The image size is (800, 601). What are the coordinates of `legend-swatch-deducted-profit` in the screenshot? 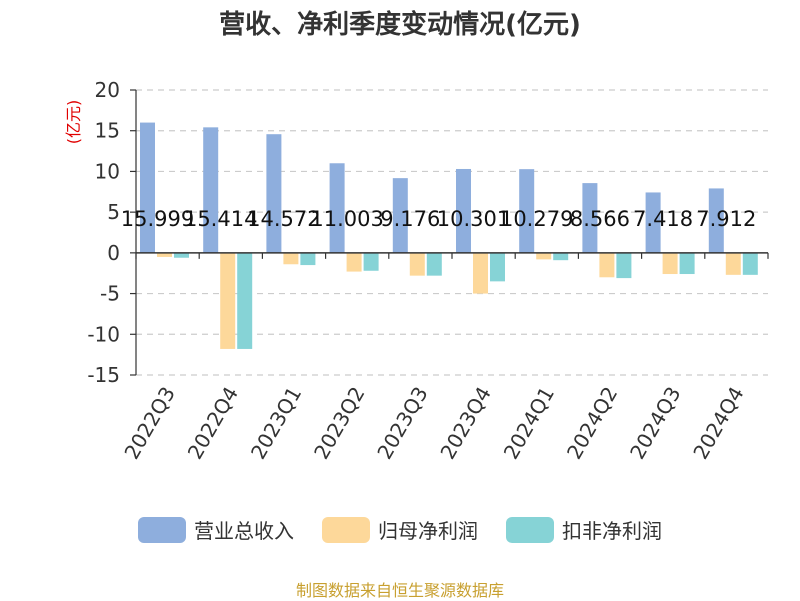 It's located at (530, 529).